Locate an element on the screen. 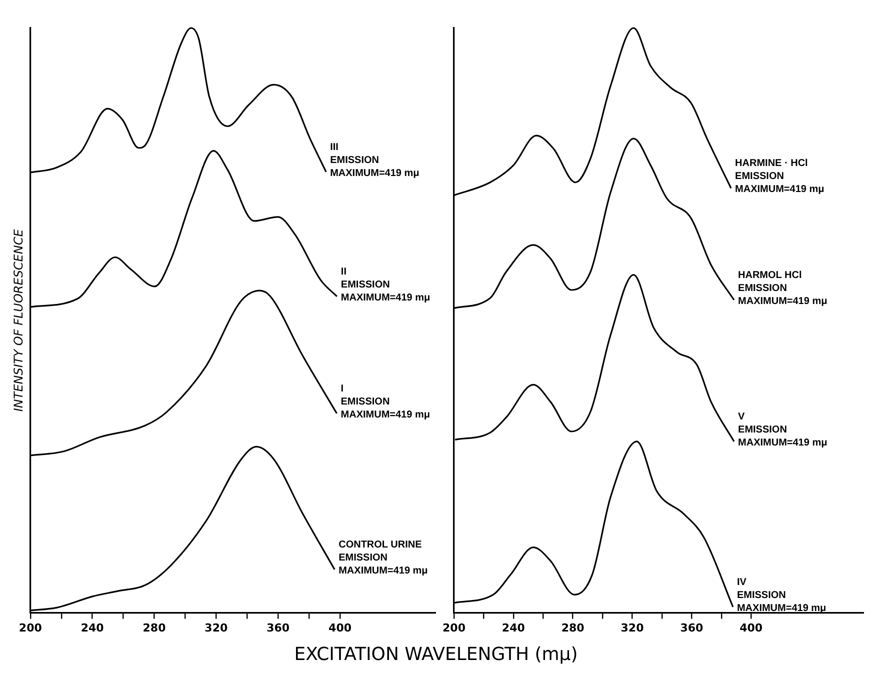 The width and height of the screenshot is (870, 679). series-label: II EMISSION MAXIMUM=419 mμ is located at coordinates (385, 285).